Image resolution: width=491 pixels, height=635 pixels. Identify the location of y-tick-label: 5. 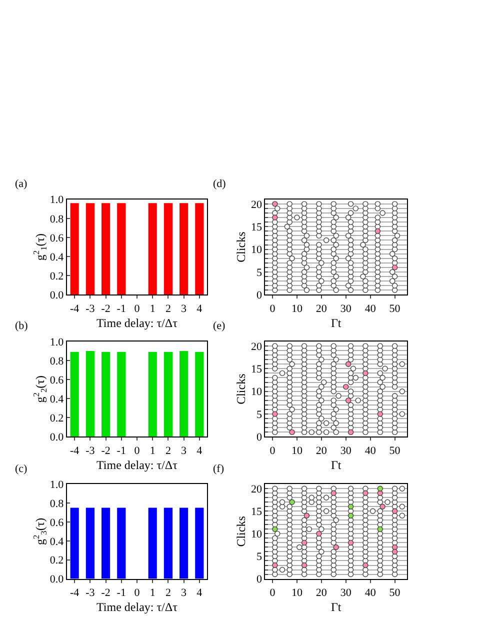
(259, 272).